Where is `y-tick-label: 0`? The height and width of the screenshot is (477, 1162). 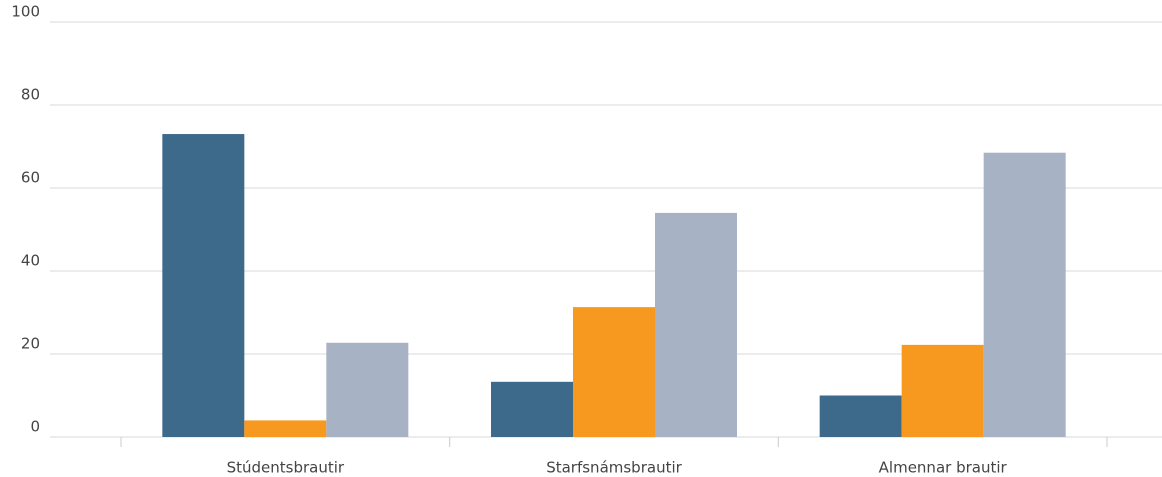 y-tick-label: 0 is located at coordinates (35, 427).